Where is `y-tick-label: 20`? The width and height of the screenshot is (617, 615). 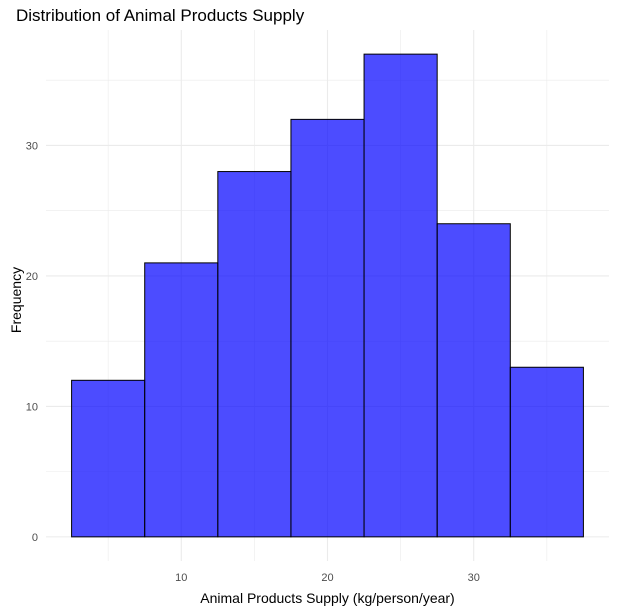
y-tick-label: 20 is located at coordinates (32, 277).